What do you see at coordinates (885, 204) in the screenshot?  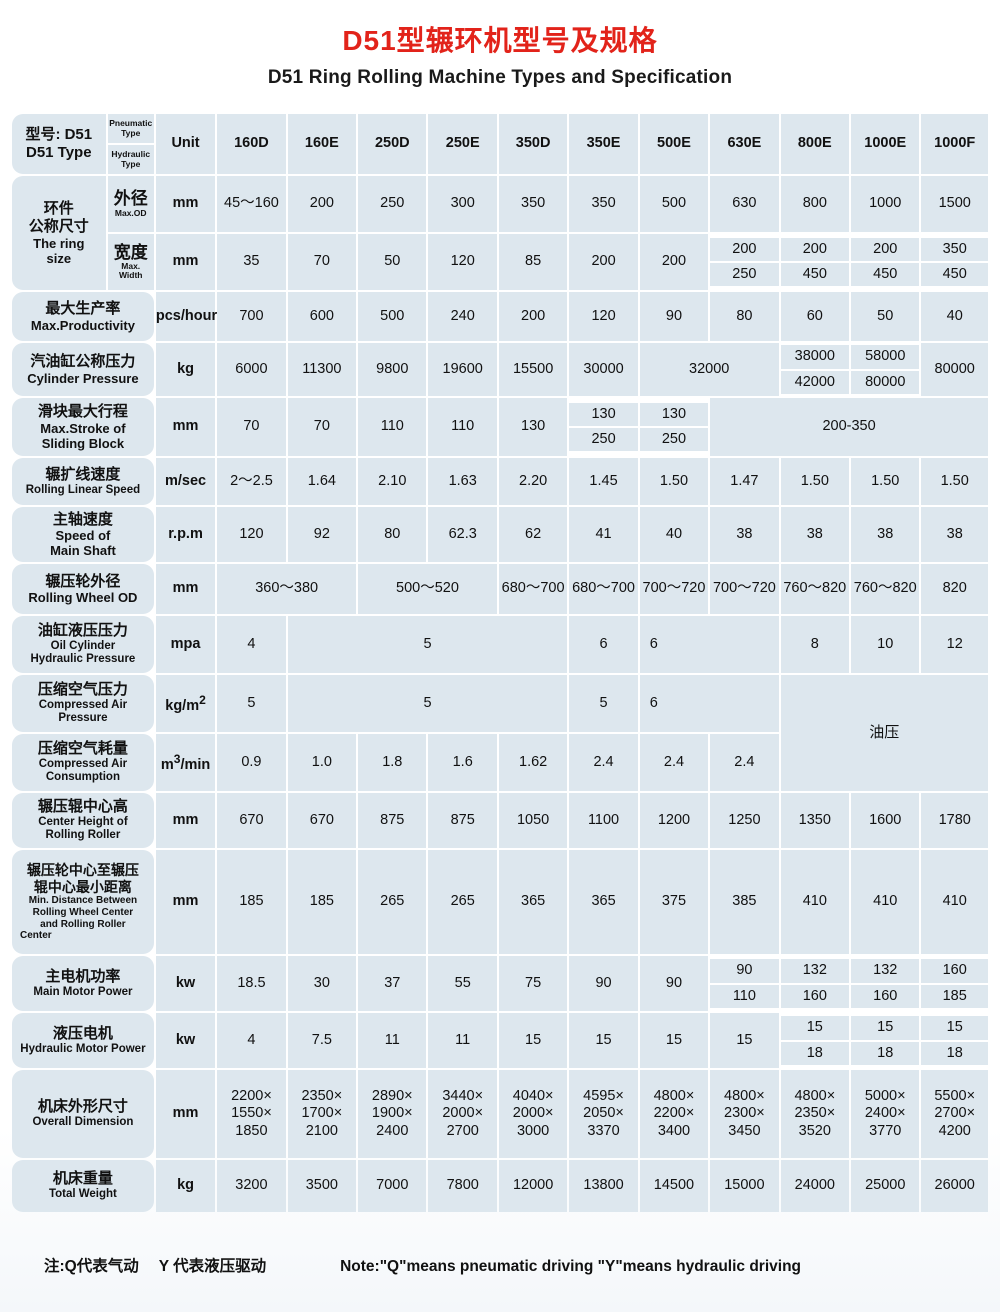 I see `cell-od-1000E: 1000` at bounding box center [885, 204].